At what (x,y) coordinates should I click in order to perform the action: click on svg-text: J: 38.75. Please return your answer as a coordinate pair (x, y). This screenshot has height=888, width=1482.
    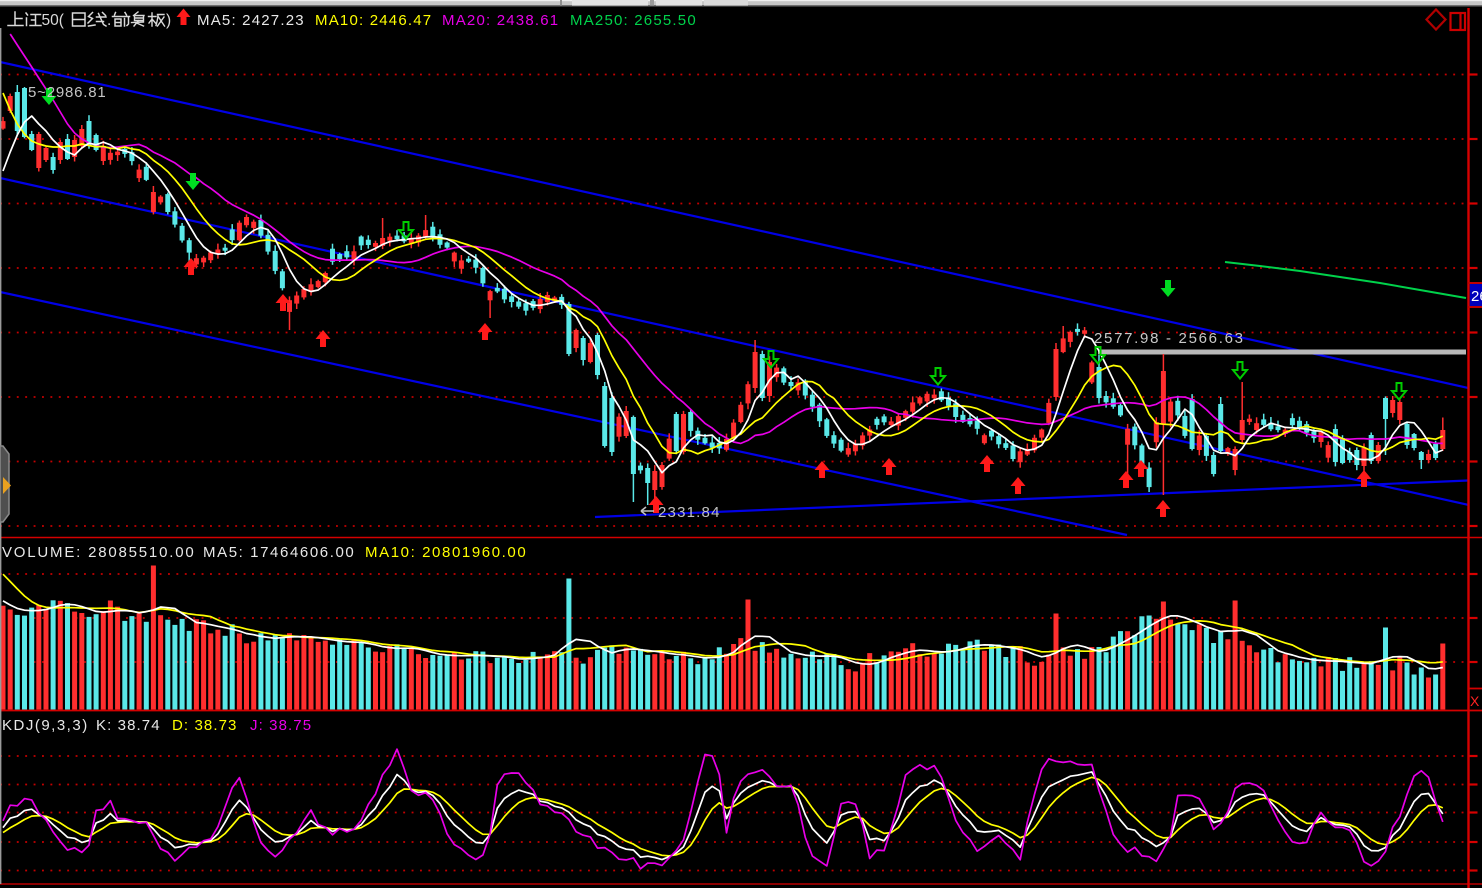
    Looking at the image, I should click on (281, 725).